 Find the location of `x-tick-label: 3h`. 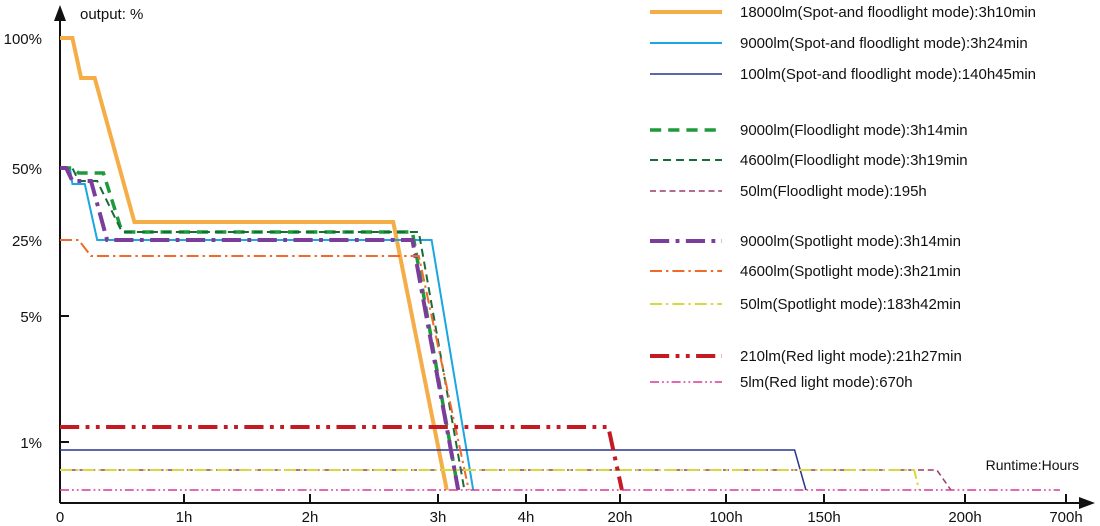

x-tick-label: 3h is located at coordinates (438, 517).